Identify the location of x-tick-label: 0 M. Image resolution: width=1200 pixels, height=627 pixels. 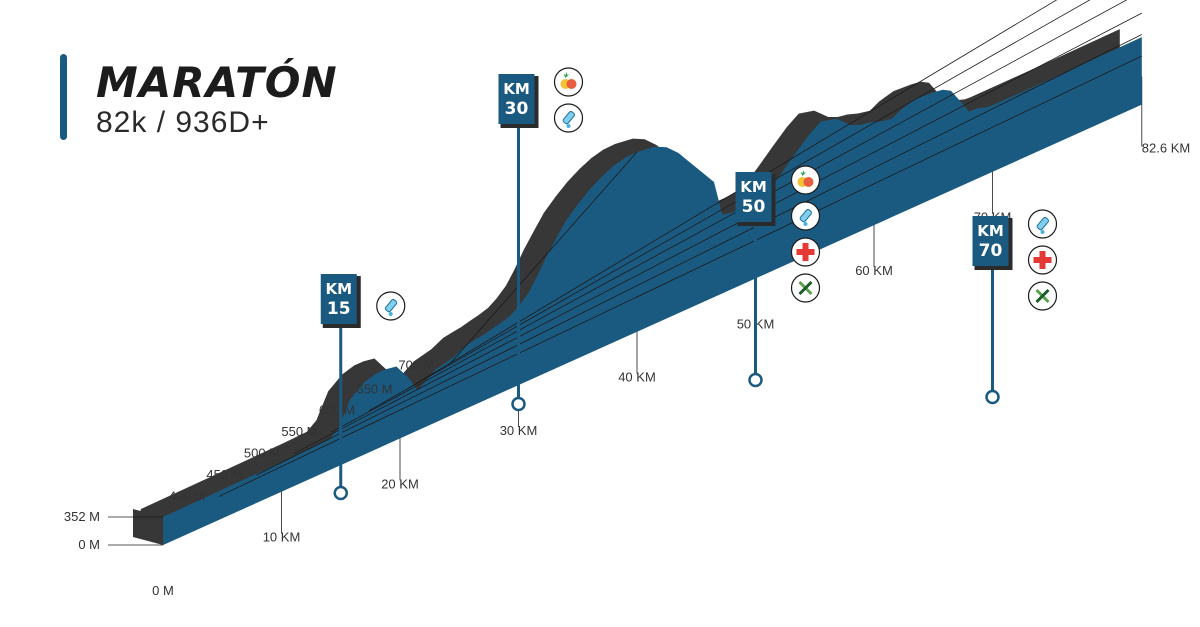
(163, 590).